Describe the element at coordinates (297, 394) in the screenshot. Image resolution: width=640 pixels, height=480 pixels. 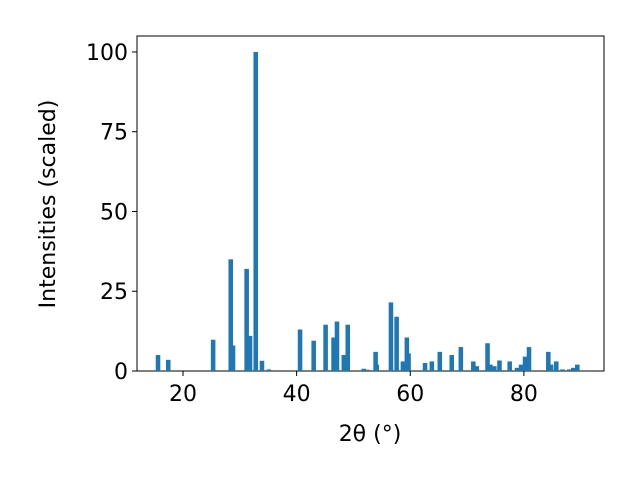
I see `x-tick-label: 40` at that location.